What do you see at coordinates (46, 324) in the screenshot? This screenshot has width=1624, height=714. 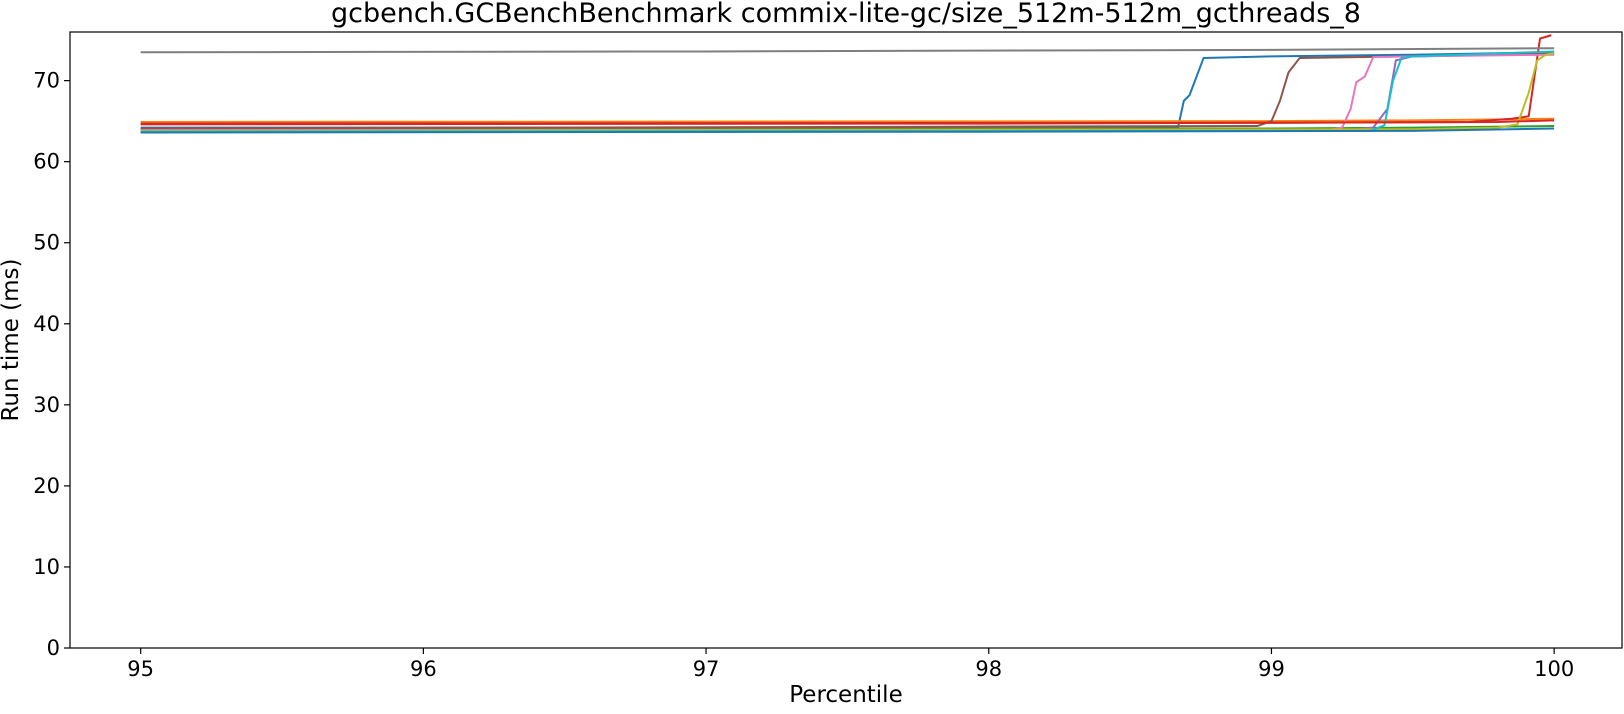 I see `y-tick-label: 40` at bounding box center [46, 324].